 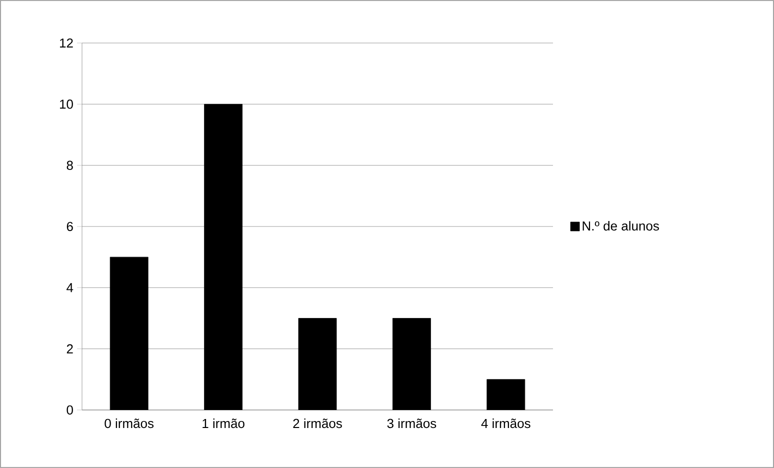 What do you see at coordinates (129, 423) in the screenshot?
I see `x-tick-label: 0 irmãos` at bounding box center [129, 423].